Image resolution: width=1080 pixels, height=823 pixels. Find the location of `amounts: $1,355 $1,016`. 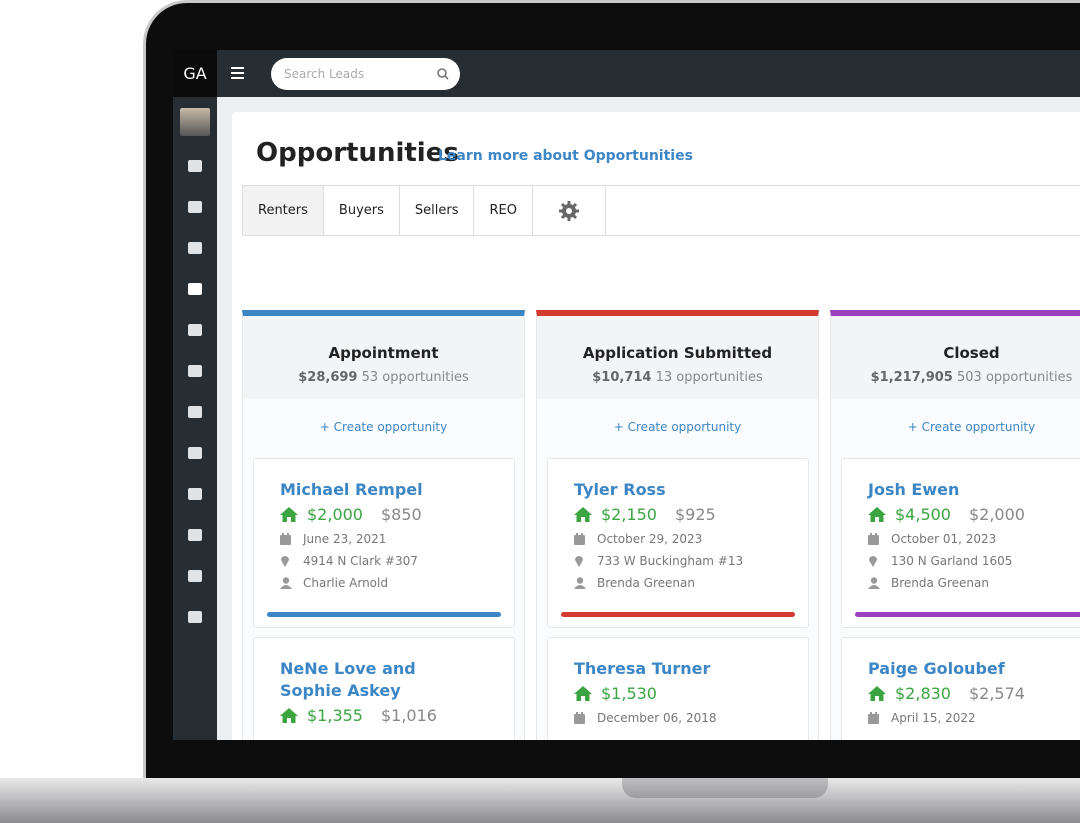

amounts: $1,355 $1,016 is located at coordinates (397, 715).